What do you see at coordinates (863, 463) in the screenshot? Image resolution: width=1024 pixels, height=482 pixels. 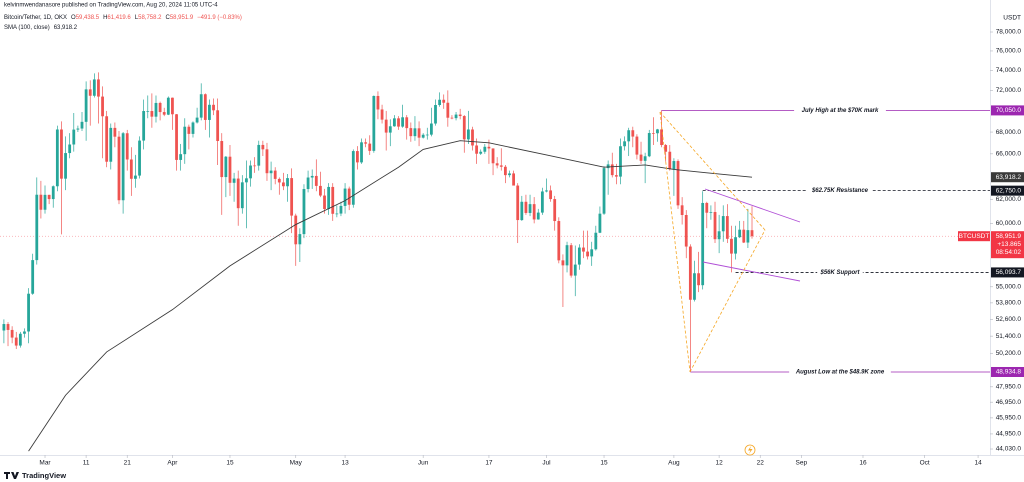 I see `x-tick-label: 16` at bounding box center [863, 463].